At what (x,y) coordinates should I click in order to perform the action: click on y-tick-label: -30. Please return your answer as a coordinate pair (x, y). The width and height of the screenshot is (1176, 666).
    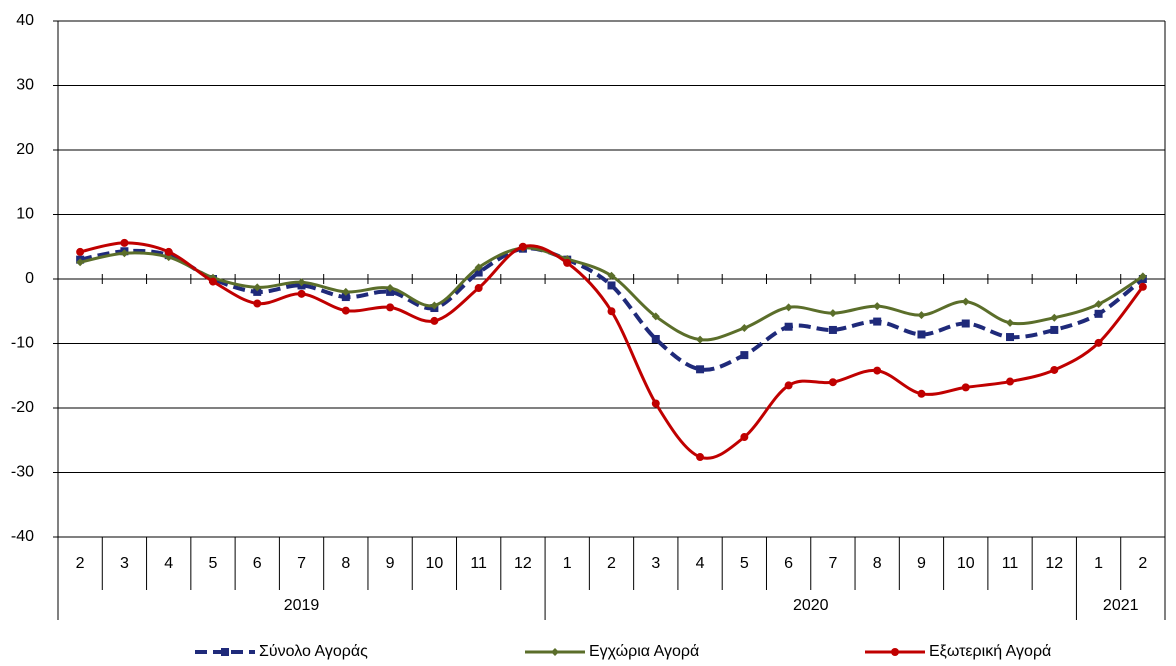
    Looking at the image, I should click on (22, 472).